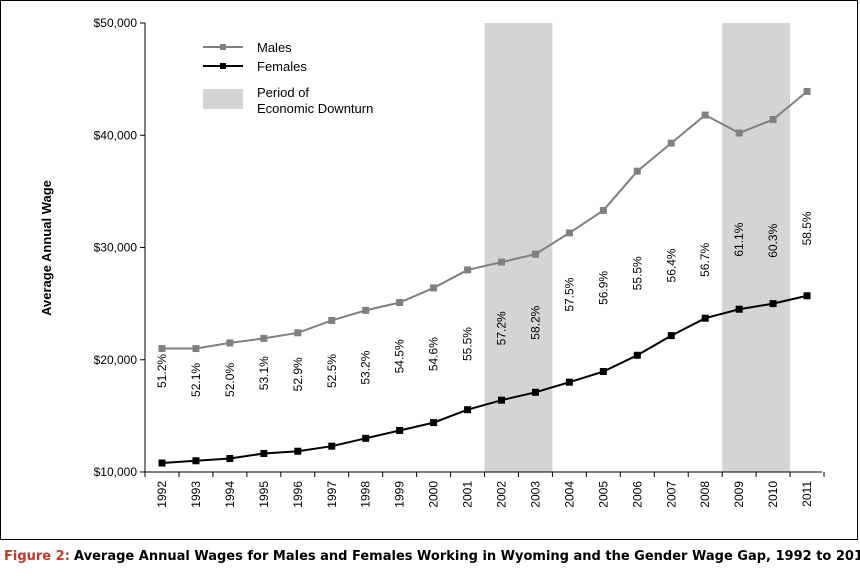 The image size is (860, 577). I want to click on legend-males-label: Males, so click(274, 47).